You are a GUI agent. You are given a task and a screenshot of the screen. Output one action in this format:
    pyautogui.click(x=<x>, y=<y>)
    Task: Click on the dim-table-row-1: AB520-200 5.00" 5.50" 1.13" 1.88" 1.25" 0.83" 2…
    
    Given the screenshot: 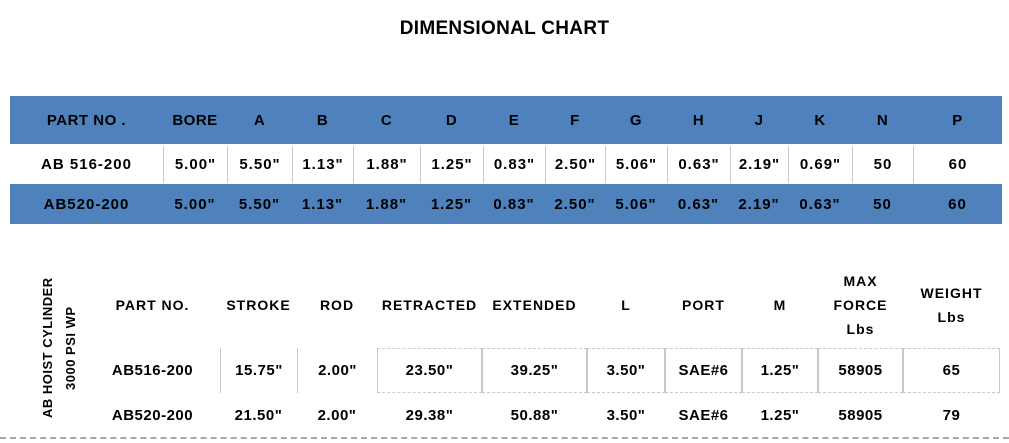 What is the action you would take?
    pyautogui.click(x=506, y=204)
    